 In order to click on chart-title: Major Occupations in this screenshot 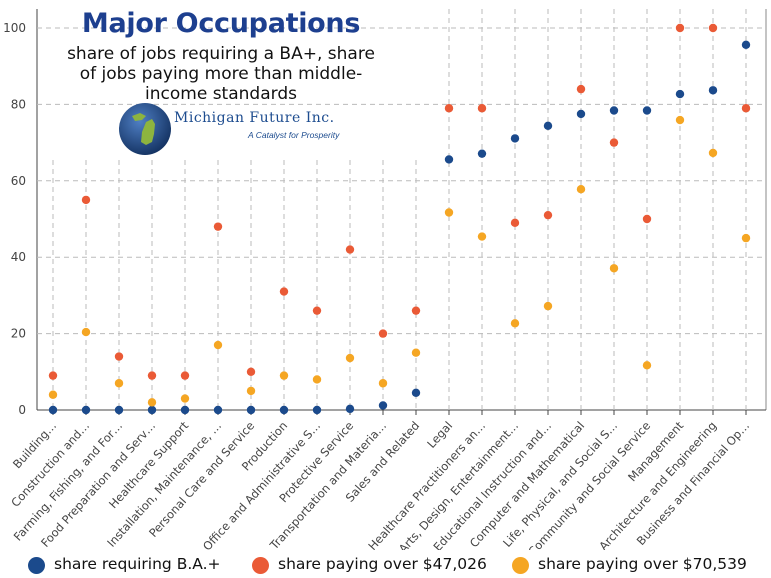, I will do `click(221, 23)`.